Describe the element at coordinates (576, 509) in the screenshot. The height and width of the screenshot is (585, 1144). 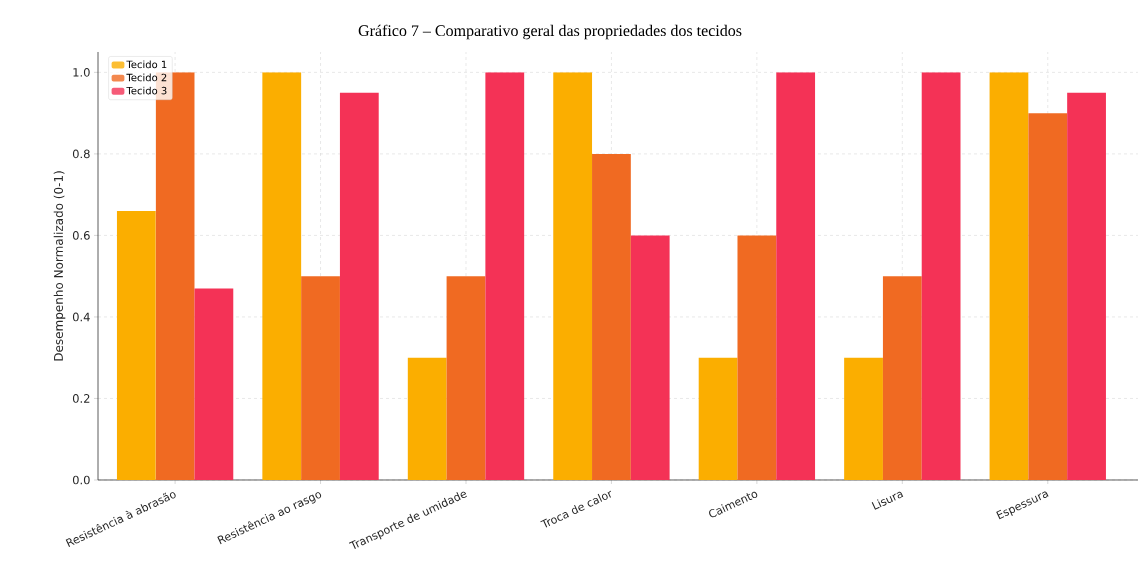
I see `x-tick-label: Troca de calor` at that location.